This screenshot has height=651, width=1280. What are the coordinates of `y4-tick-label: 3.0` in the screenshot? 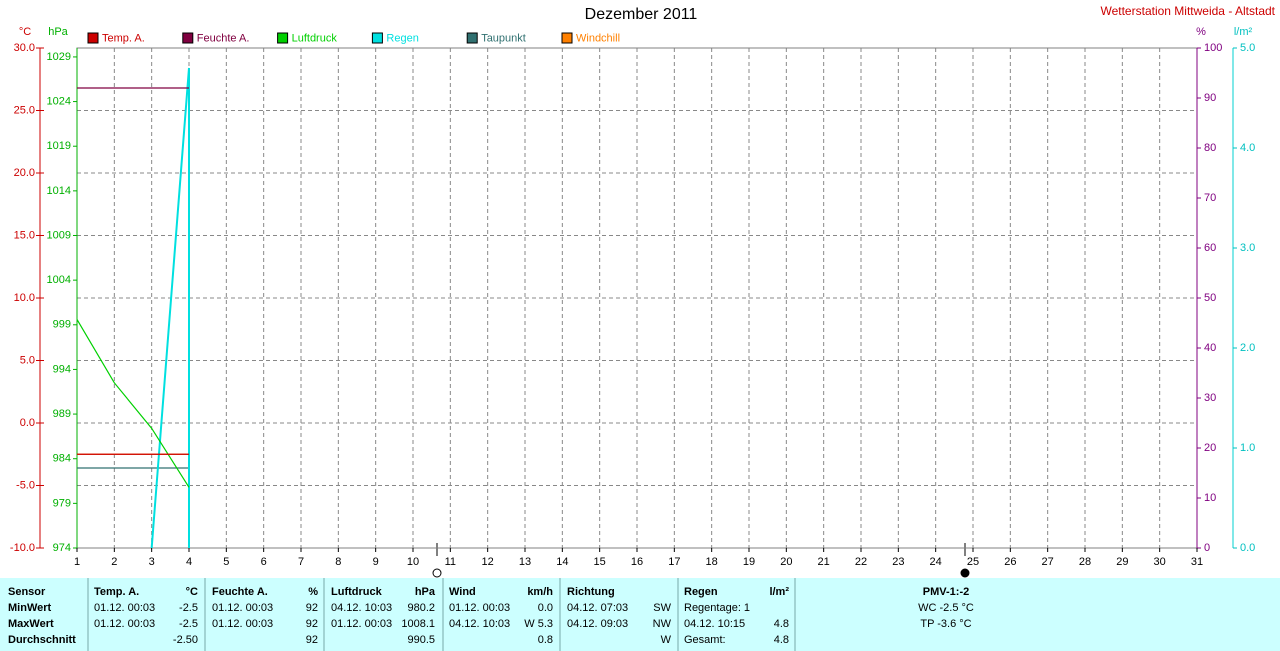 It's located at (1247, 248).